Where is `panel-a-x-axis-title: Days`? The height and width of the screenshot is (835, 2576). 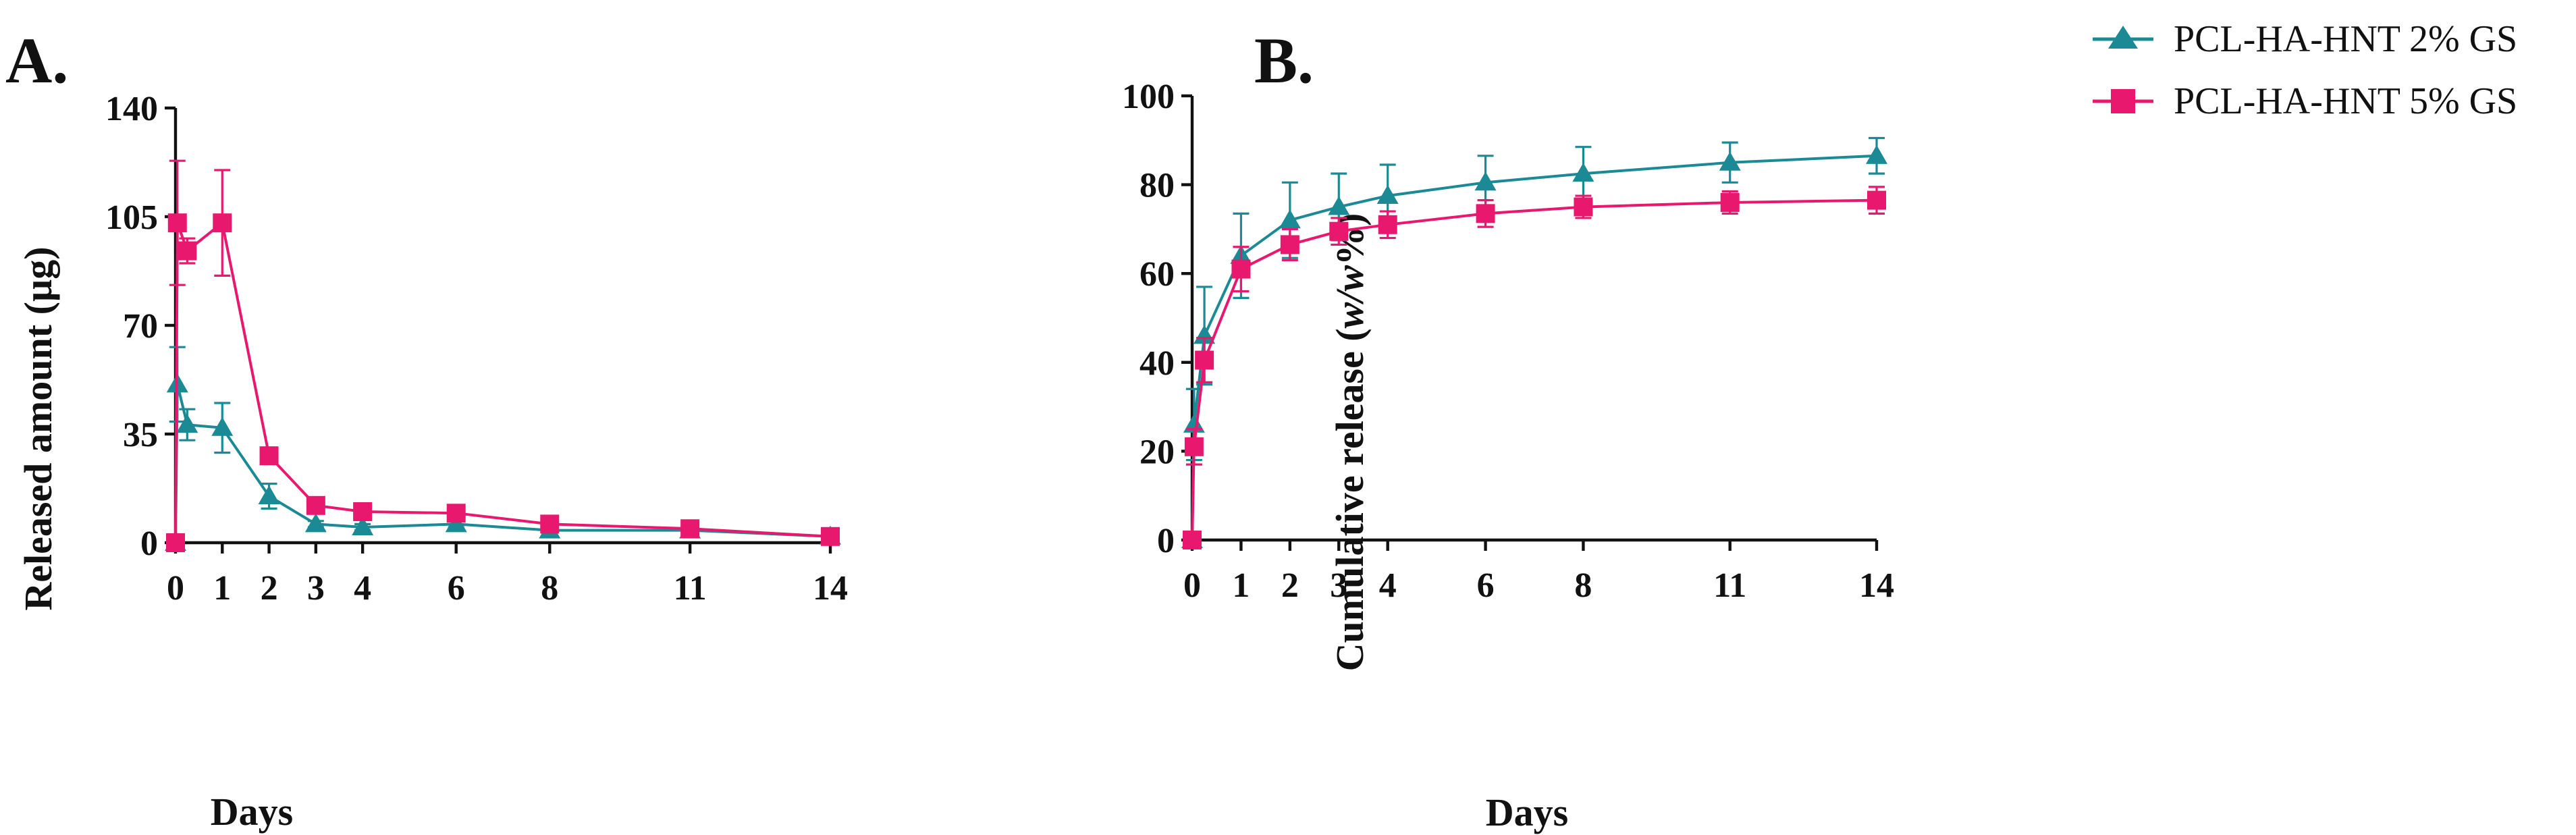
panel-a-x-axis-title: Days is located at coordinates (252, 812).